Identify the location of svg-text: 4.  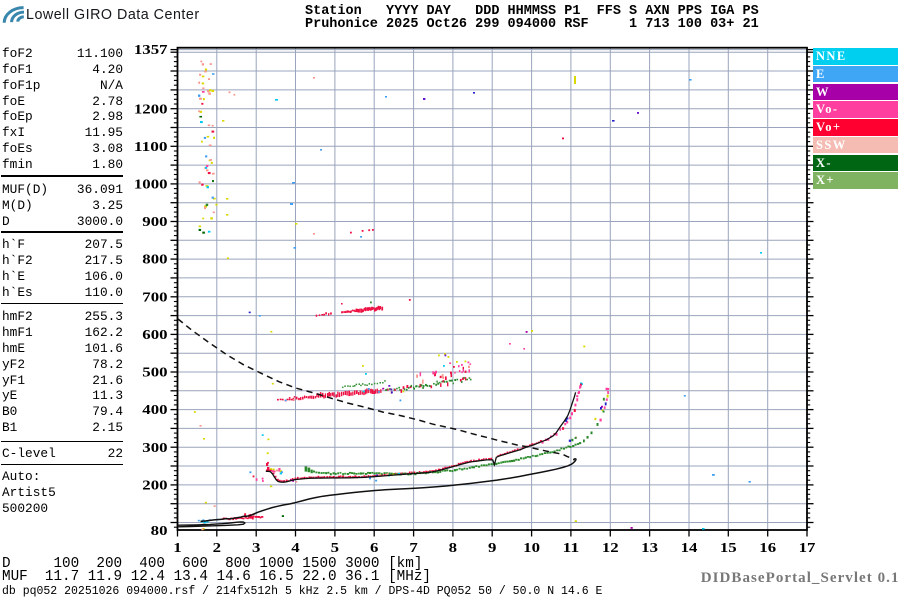
(295, 548).